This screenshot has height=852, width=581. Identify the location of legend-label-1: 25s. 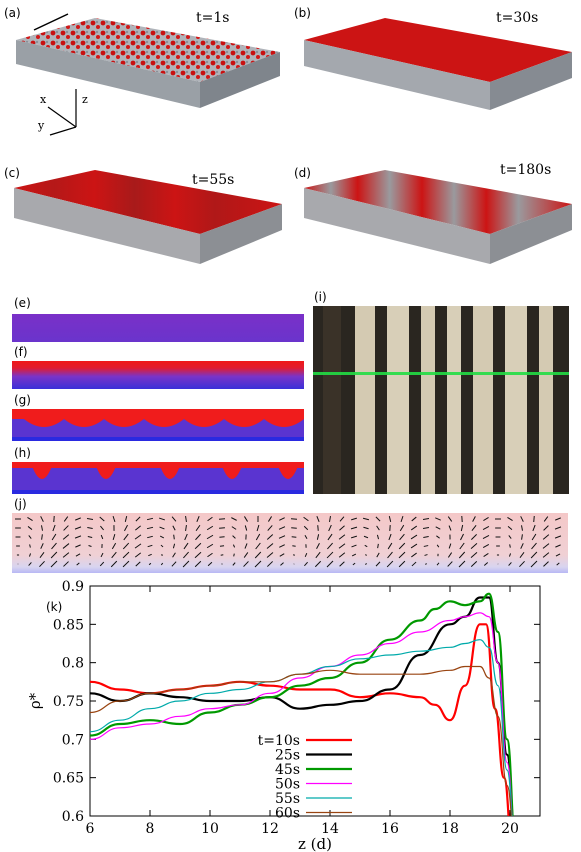
(287, 756).